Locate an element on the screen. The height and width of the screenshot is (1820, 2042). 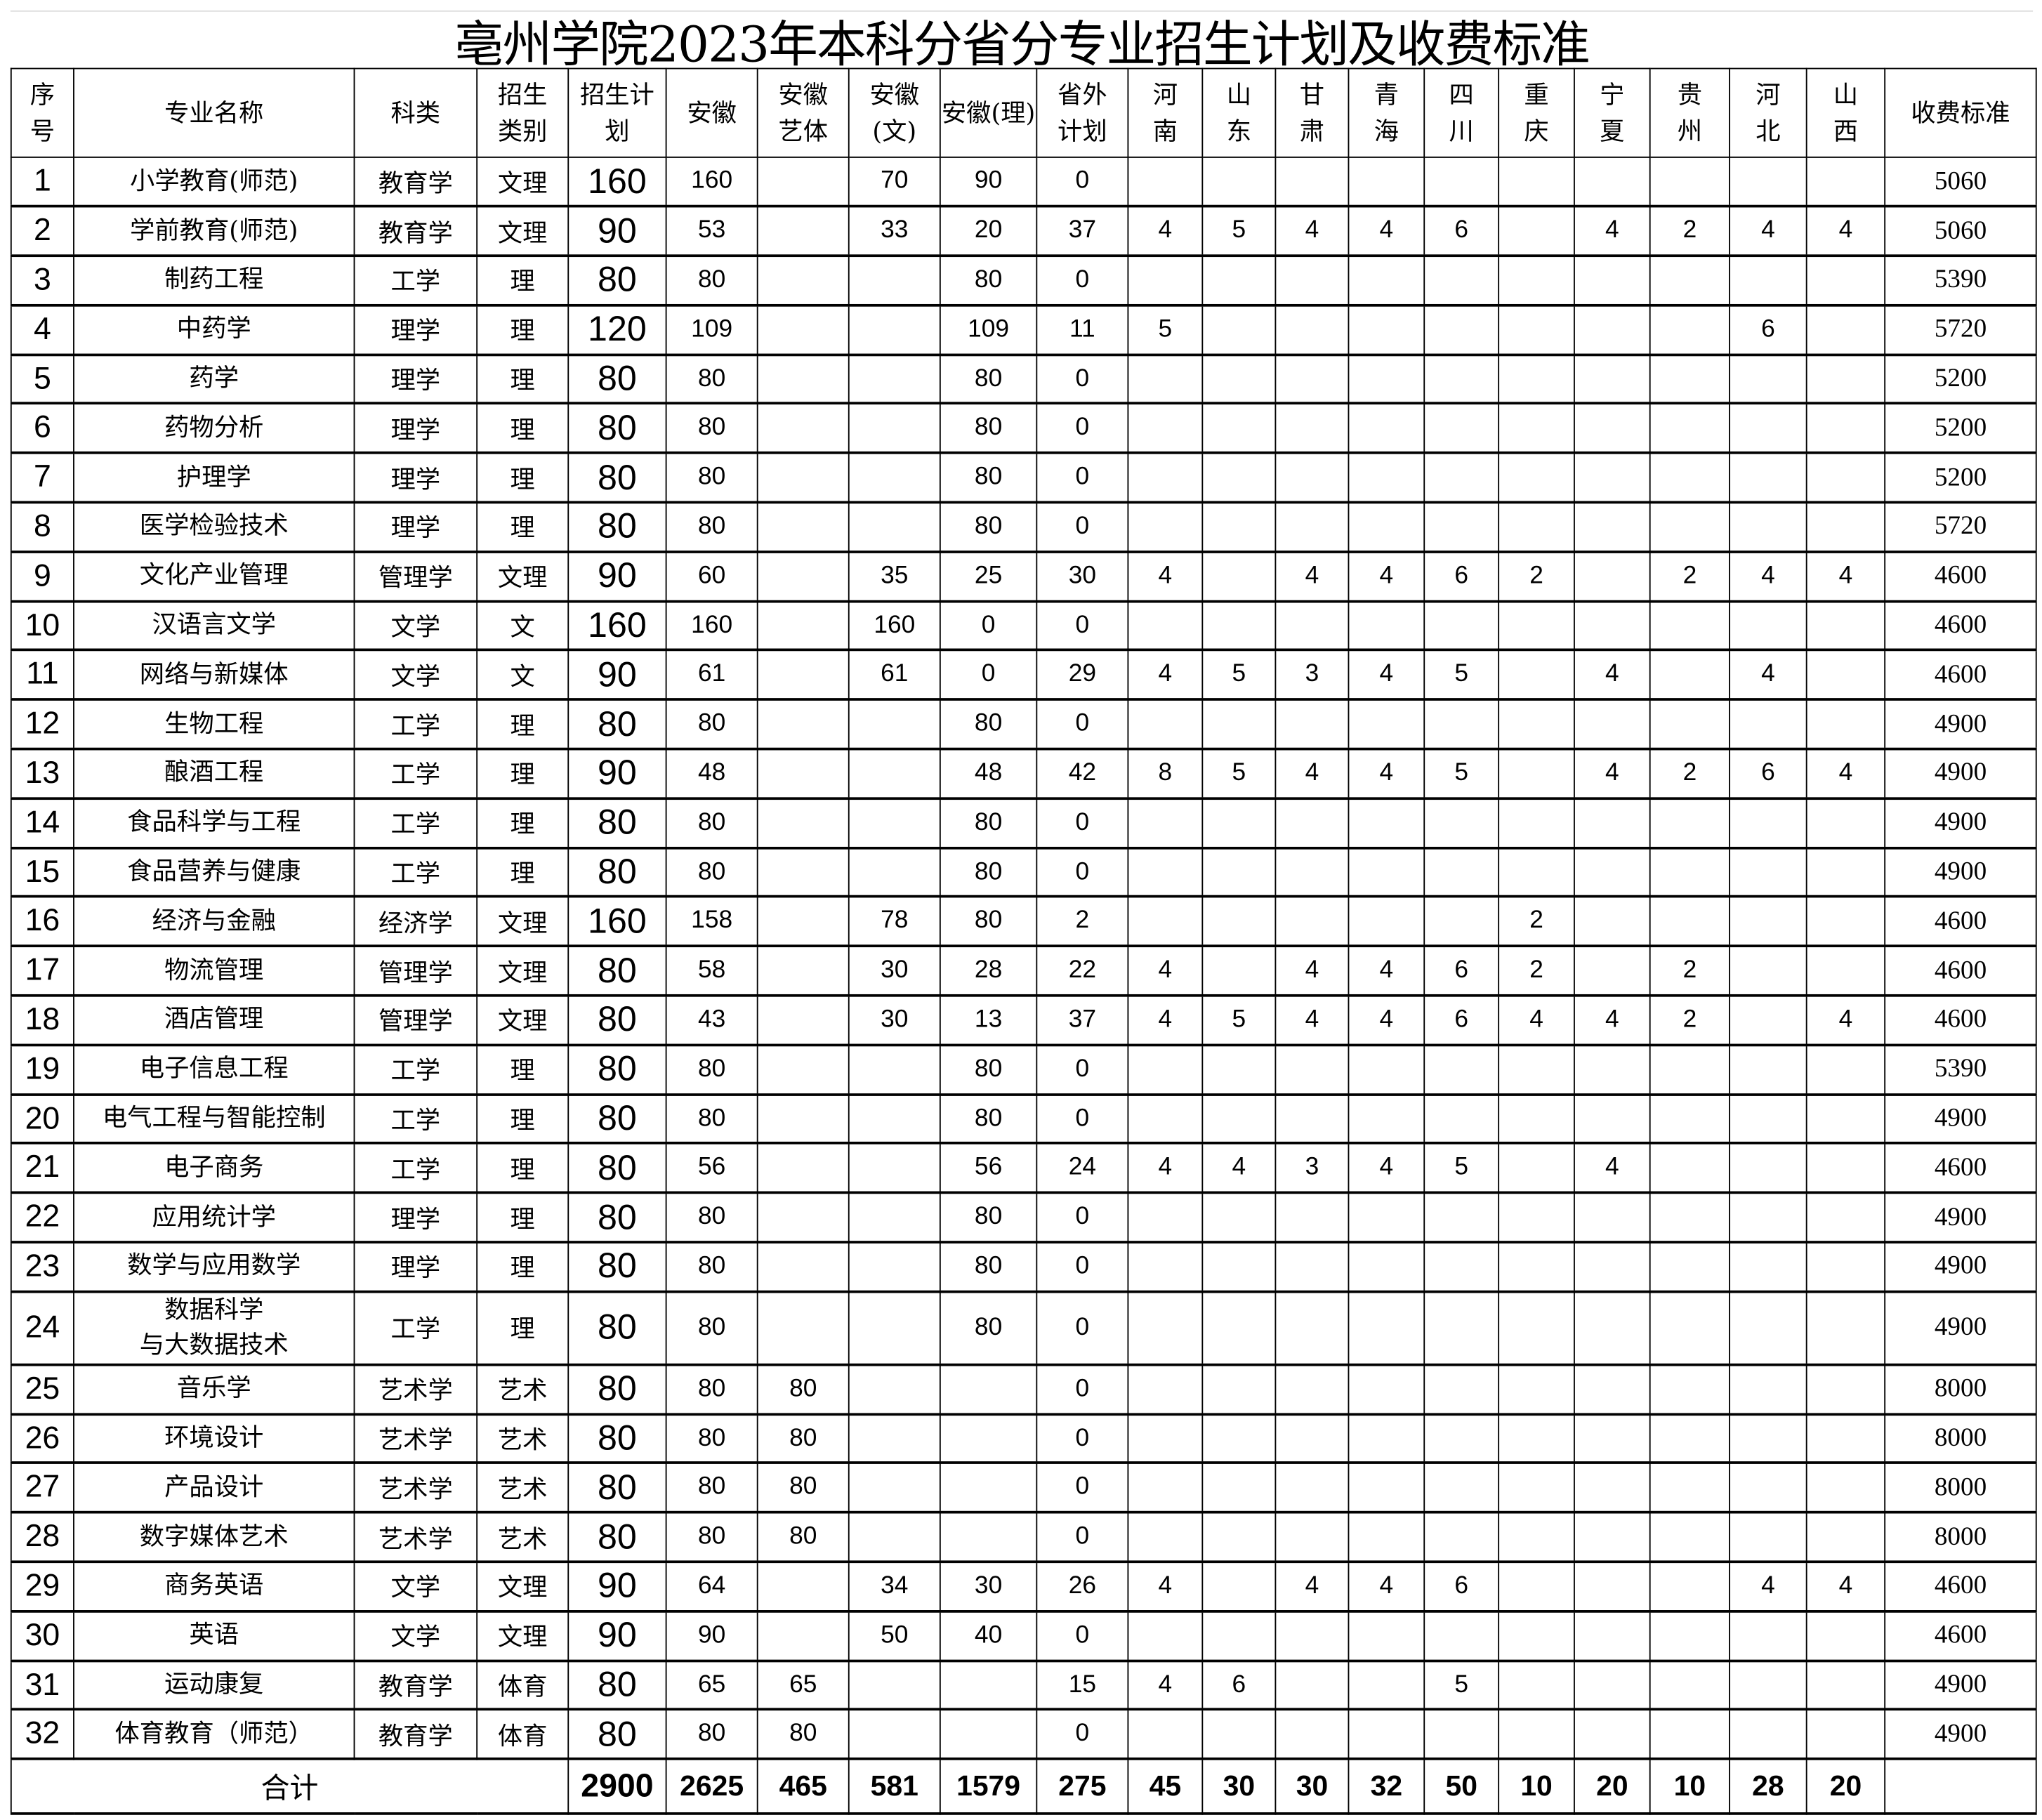
cell-anhui-wen: 30 is located at coordinates (894, 1020).